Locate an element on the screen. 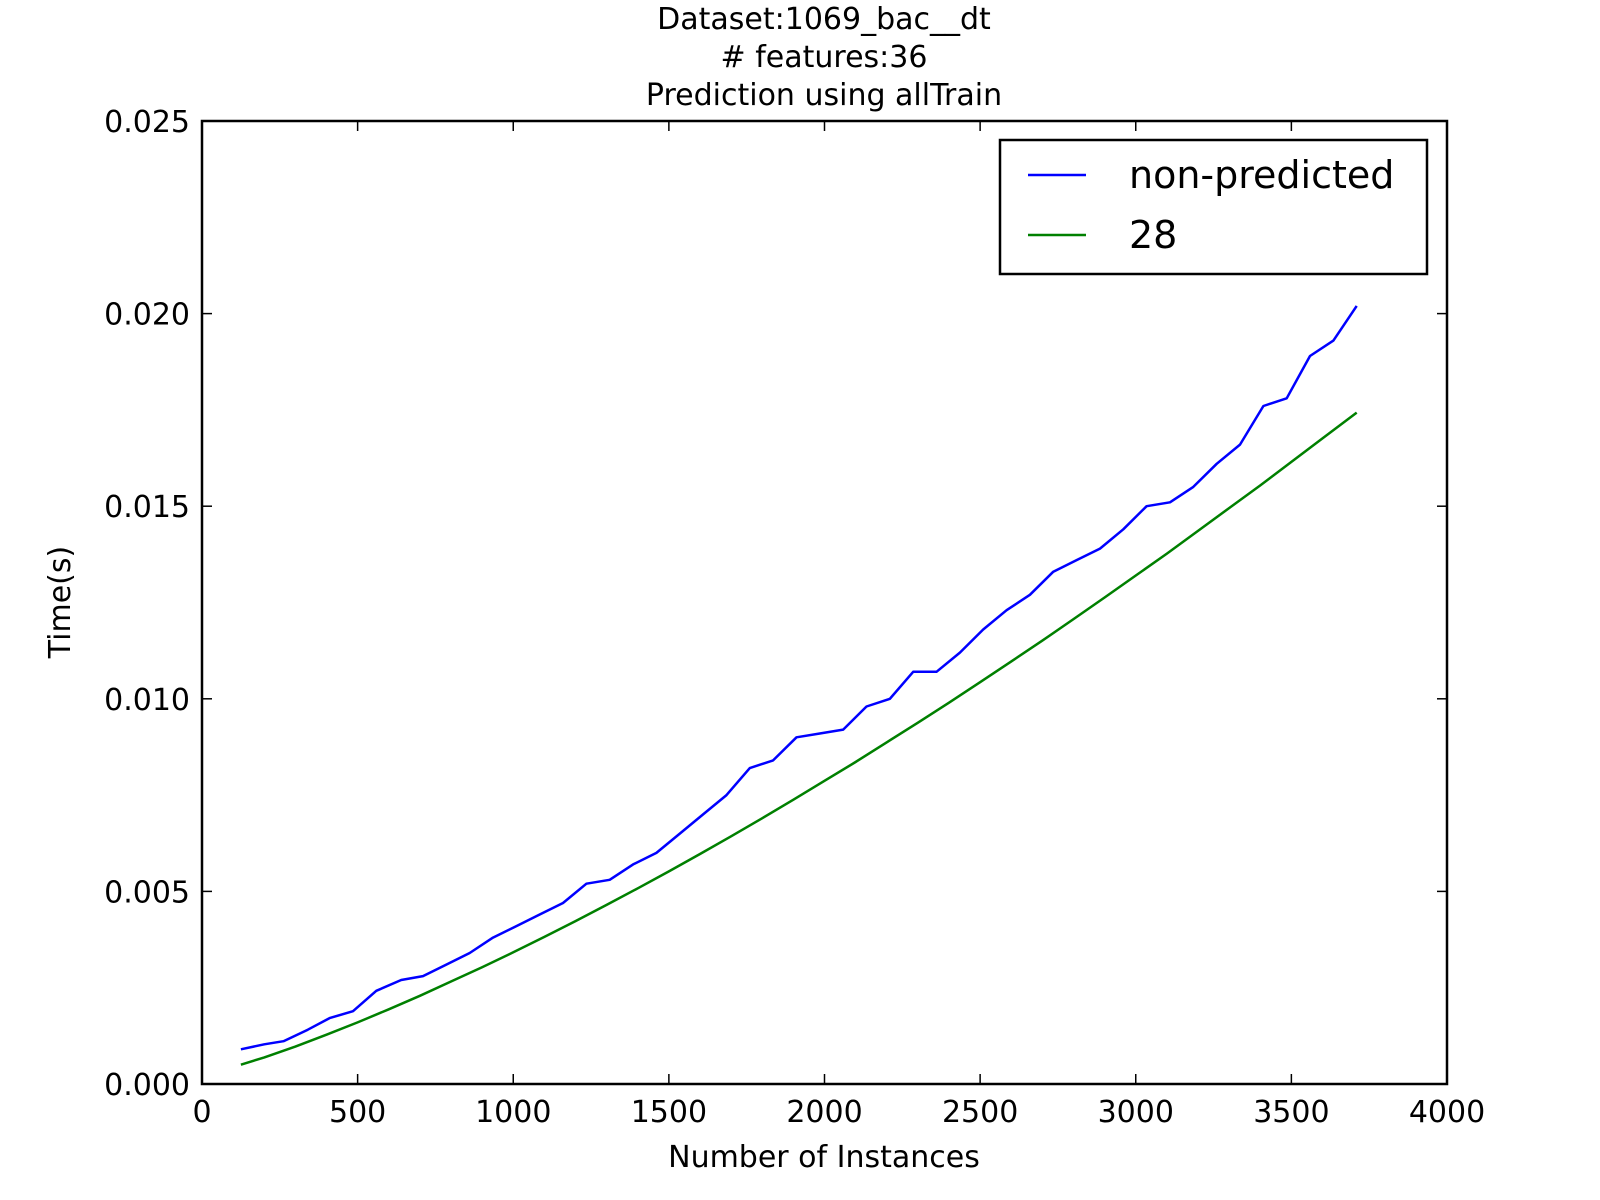 This screenshot has height=1200, width=1600. legend: non-predicted 28 is located at coordinates (1213, 207).